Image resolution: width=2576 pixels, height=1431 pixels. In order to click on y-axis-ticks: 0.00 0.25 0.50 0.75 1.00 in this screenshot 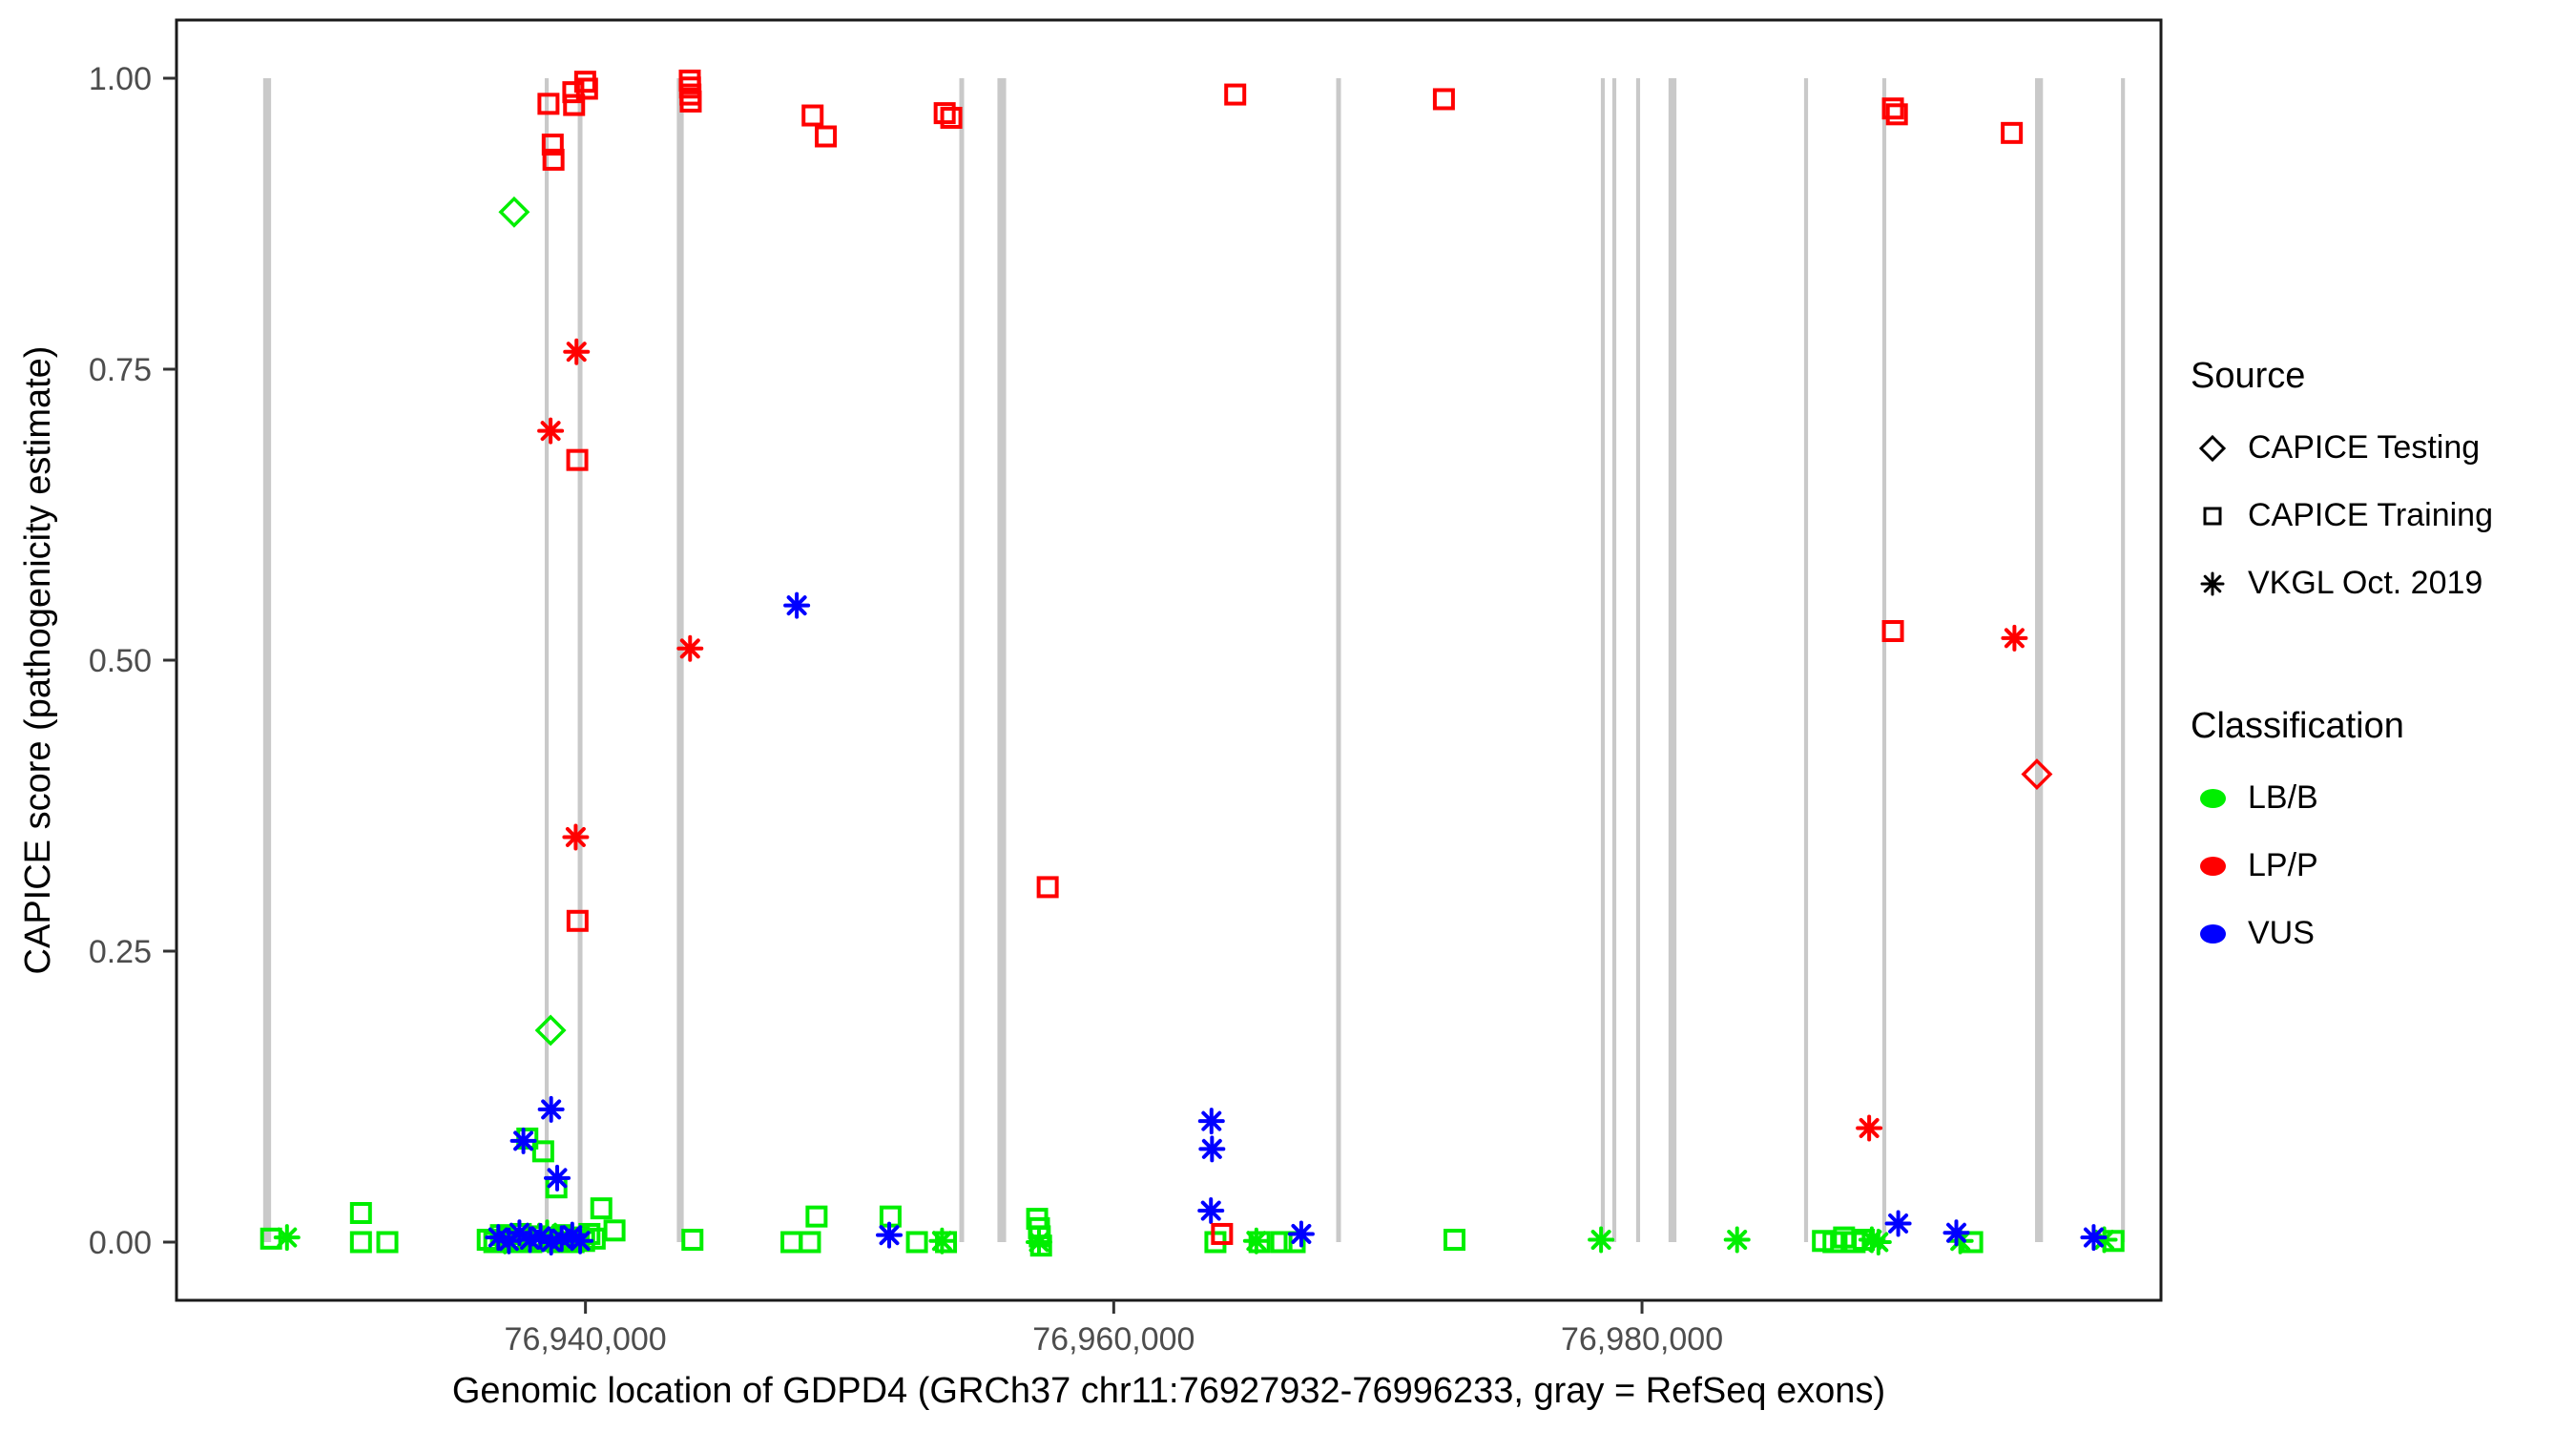, I will do `click(133, 661)`.